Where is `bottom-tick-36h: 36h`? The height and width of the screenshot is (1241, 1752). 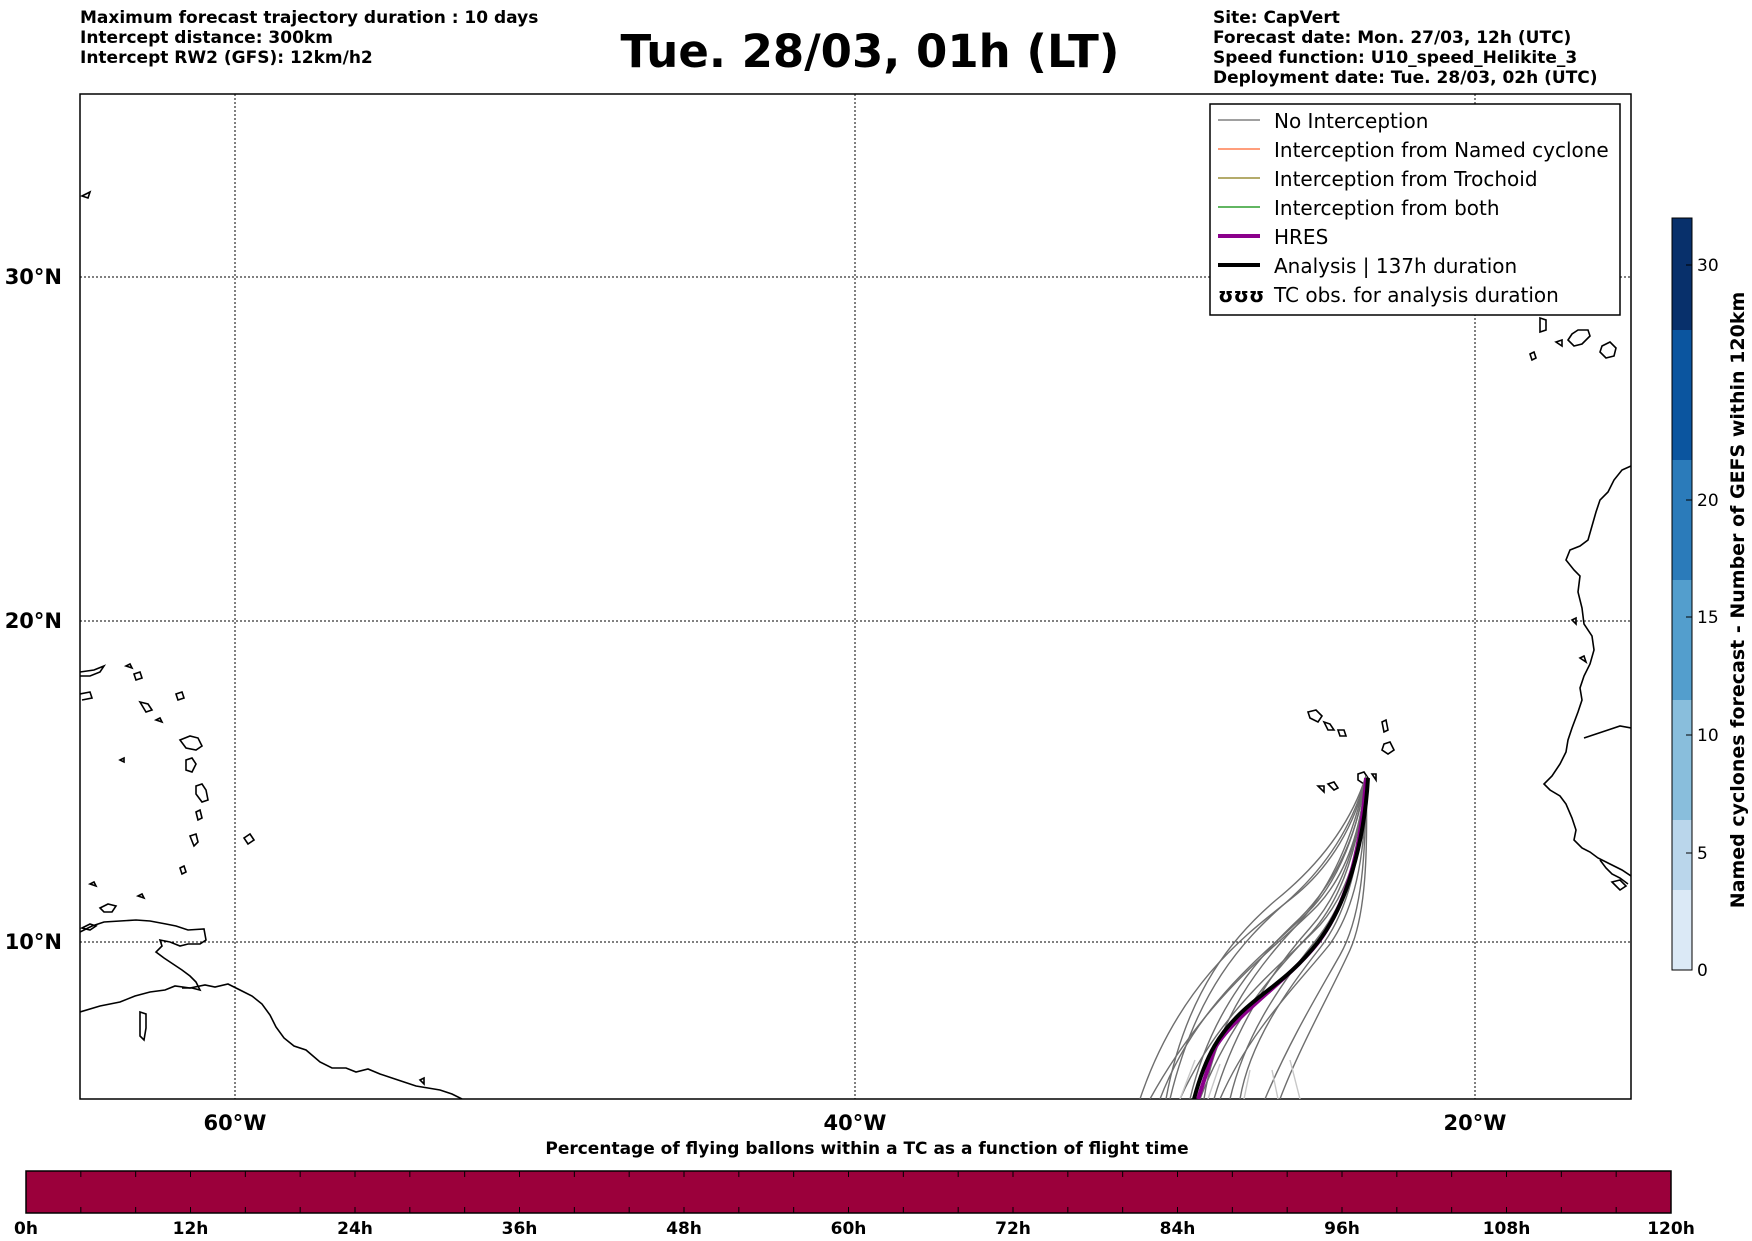
bottom-tick-36h: 36h is located at coordinates (520, 1229).